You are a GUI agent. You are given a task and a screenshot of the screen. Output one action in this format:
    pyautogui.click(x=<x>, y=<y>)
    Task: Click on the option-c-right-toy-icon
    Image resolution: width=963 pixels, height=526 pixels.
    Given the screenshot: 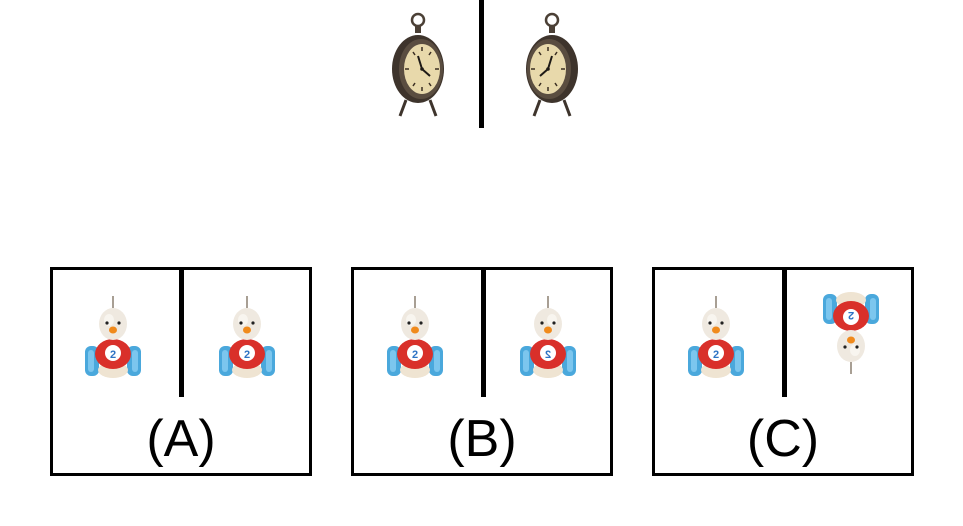 What is the action you would take?
    pyautogui.click(x=851, y=331)
    